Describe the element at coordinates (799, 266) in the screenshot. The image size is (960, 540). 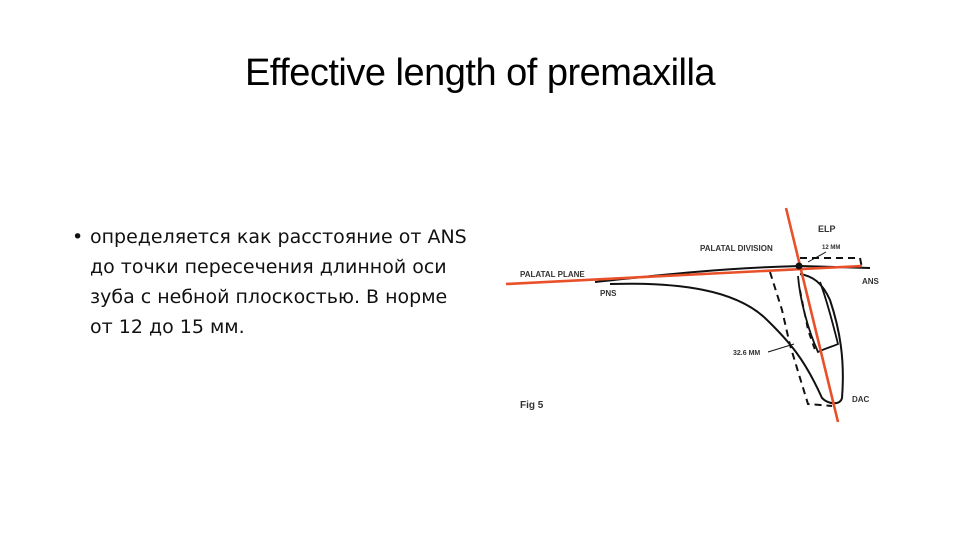
I see `elp-point` at that location.